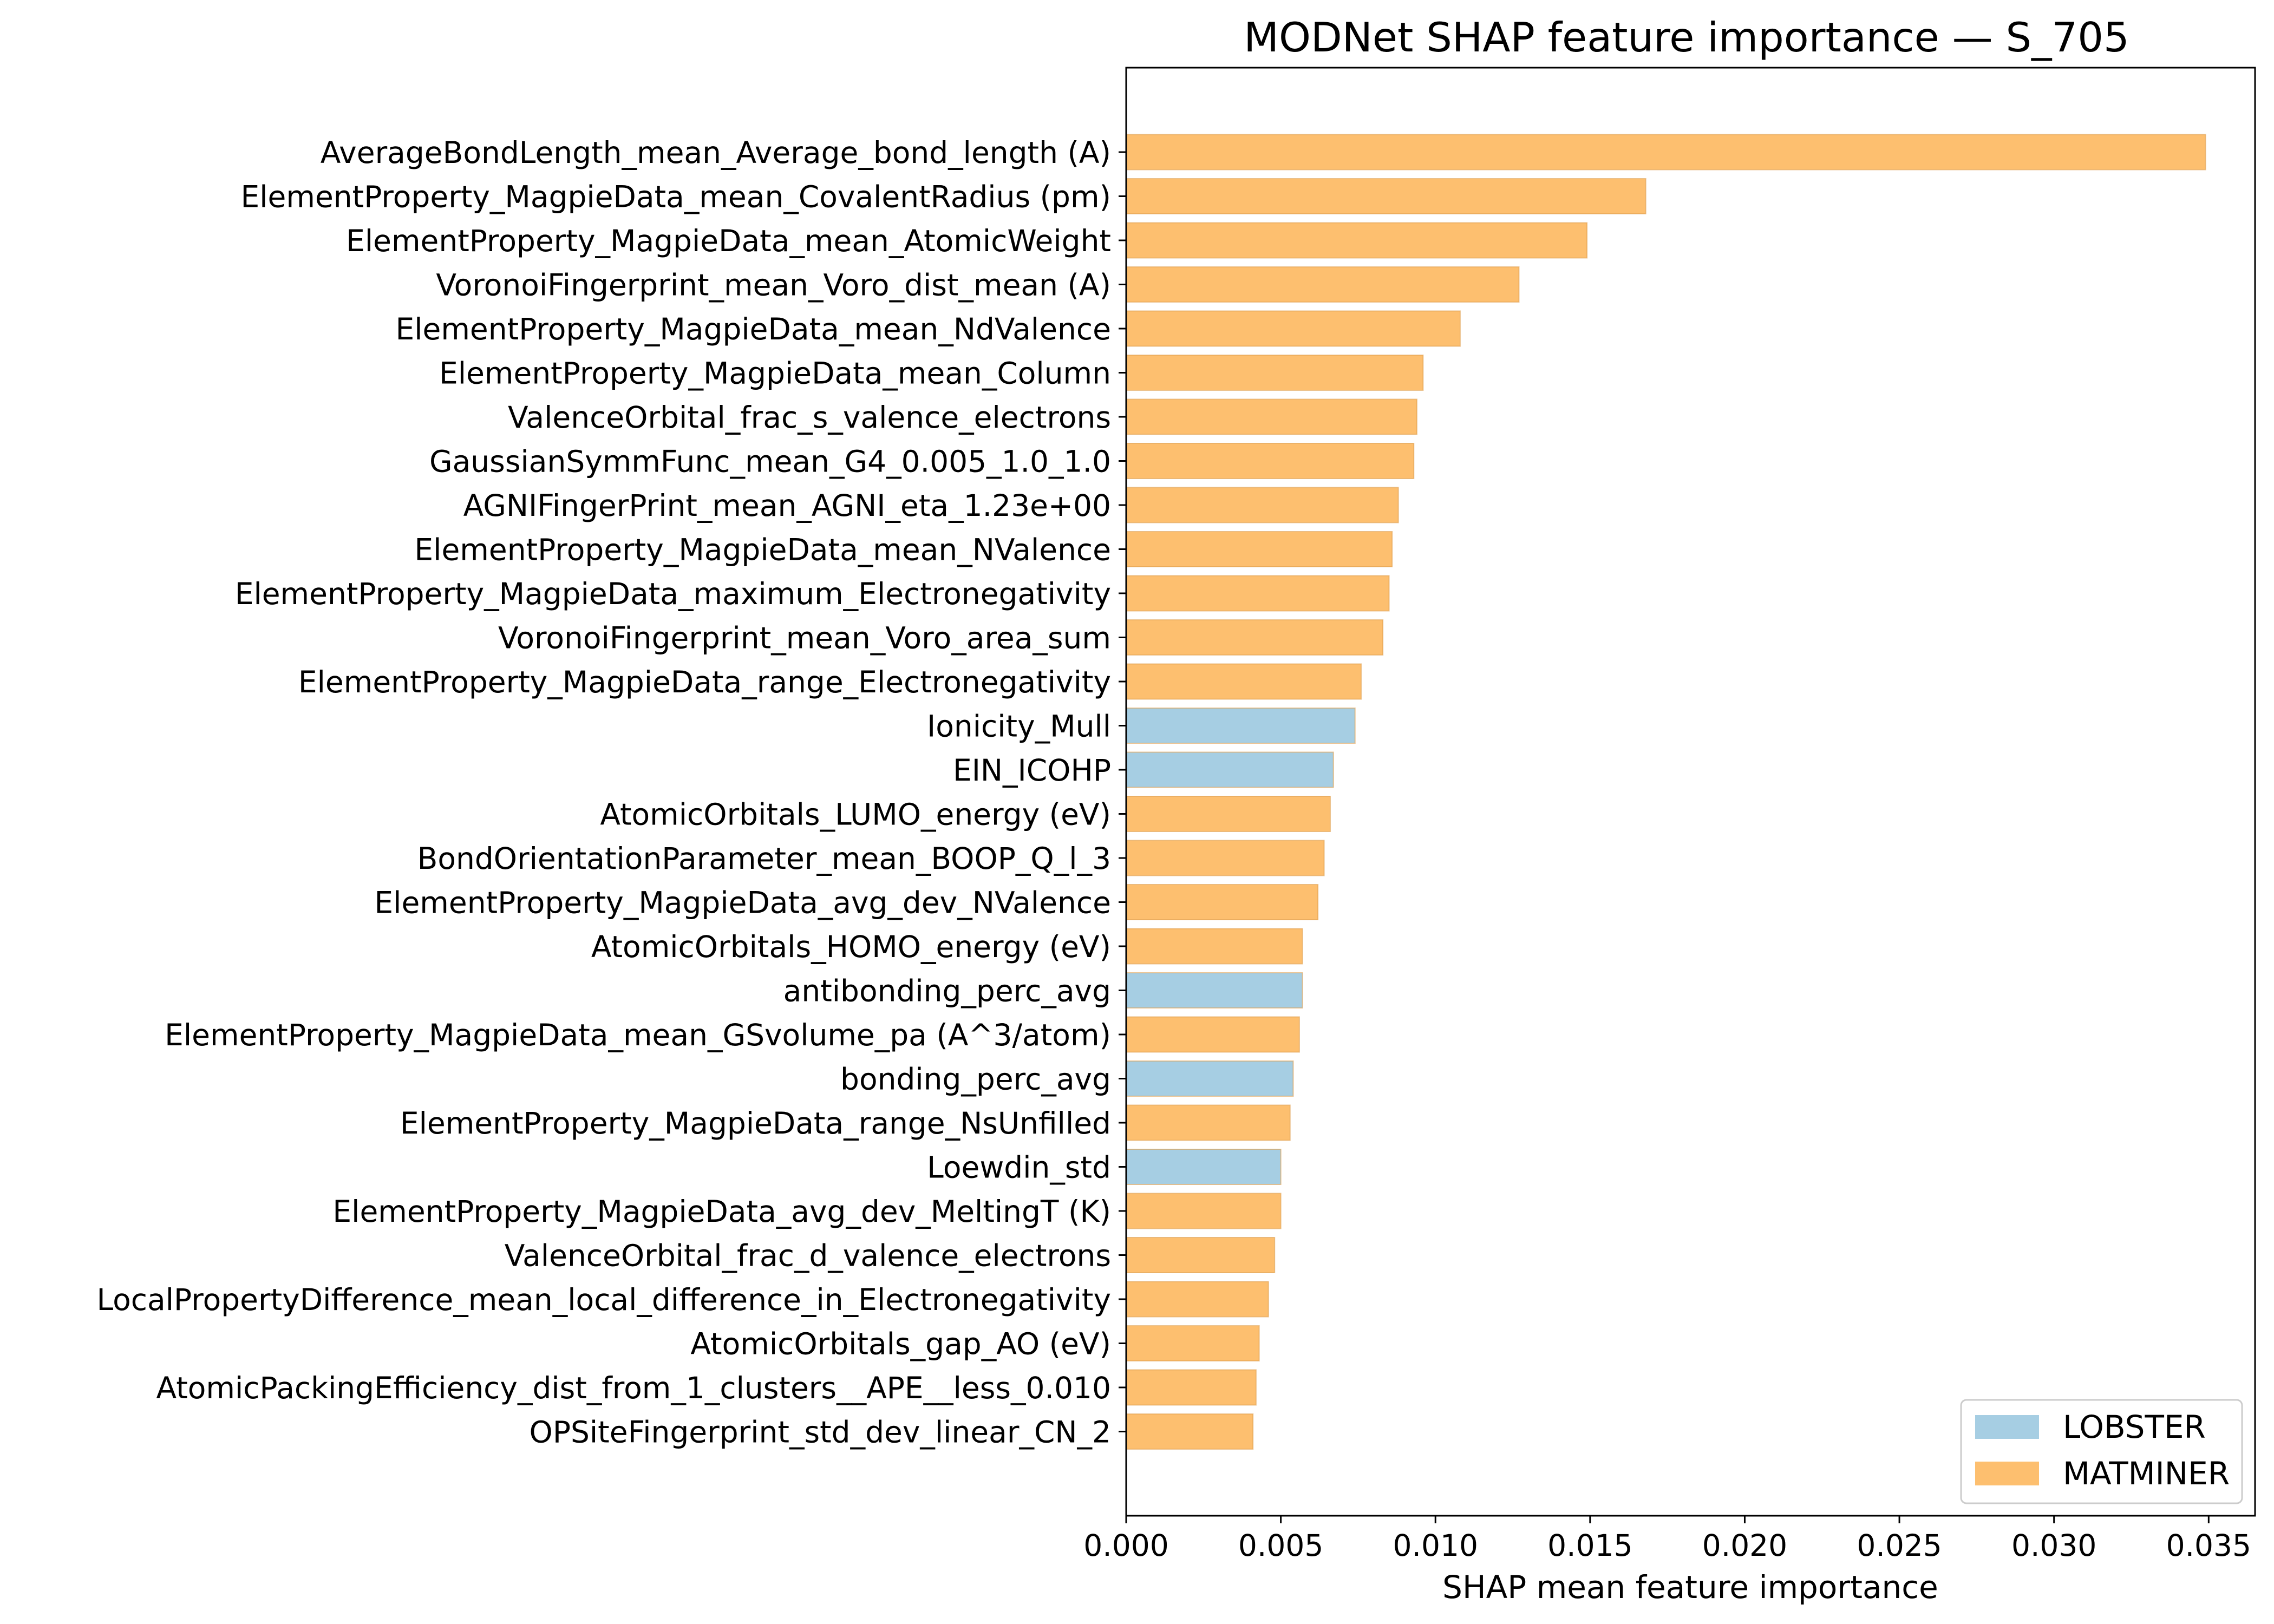  I want to click on x-tick-label: 0.025, so click(1900, 1546).